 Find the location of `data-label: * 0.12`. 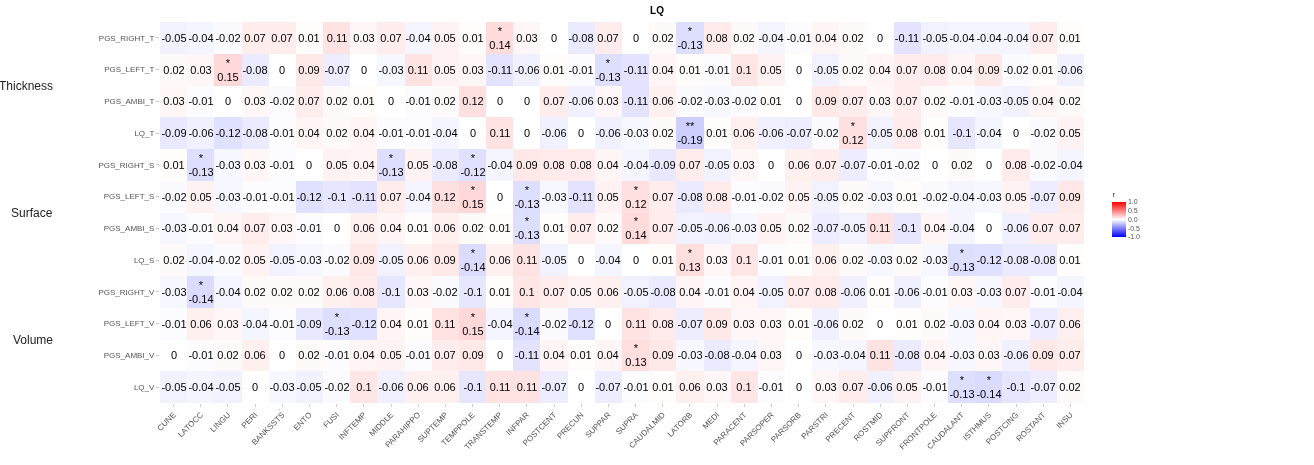

data-label: * 0.12 is located at coordinates (853, 132).